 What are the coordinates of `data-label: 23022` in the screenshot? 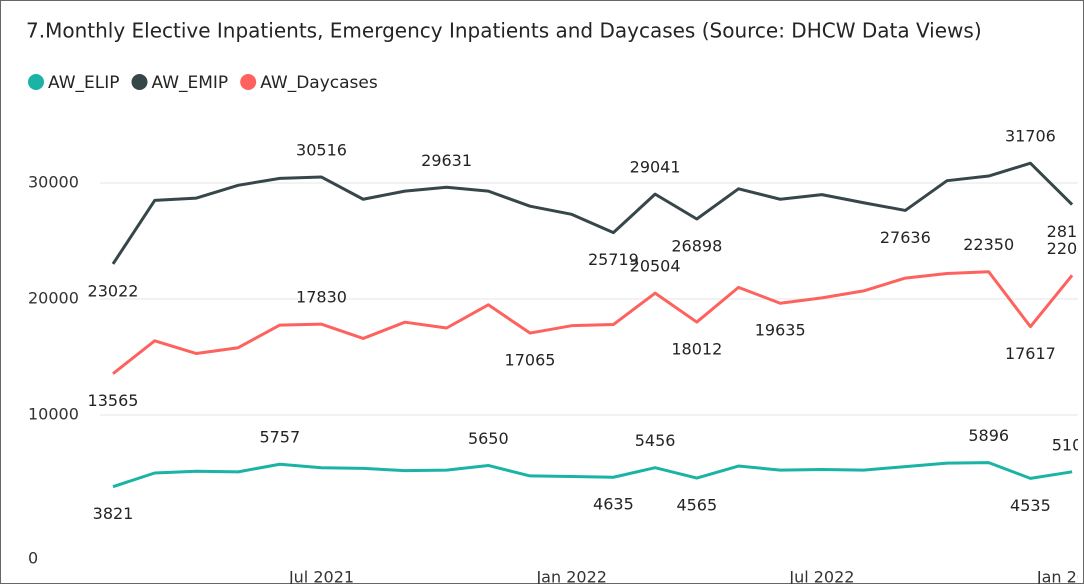 It's located at (113, 290).